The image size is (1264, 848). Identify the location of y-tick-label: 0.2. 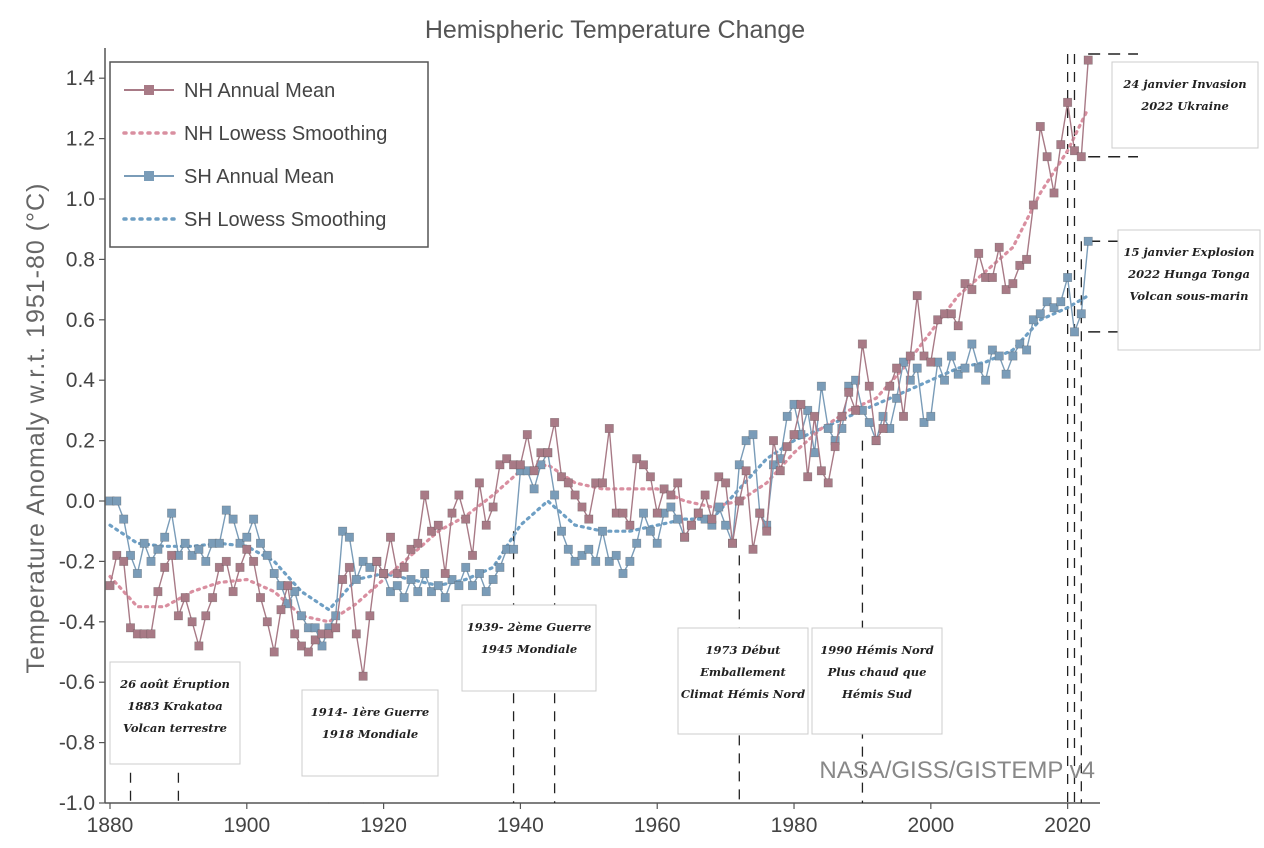
(80, 441).